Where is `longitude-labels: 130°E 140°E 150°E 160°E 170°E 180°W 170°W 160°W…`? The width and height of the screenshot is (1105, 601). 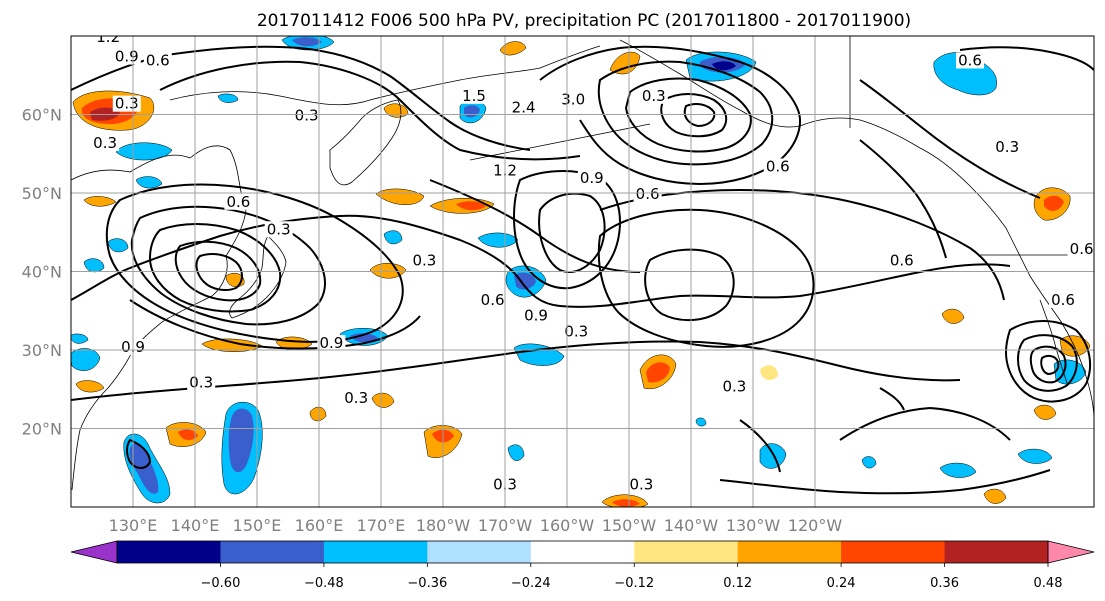 longitude-labels: 130°E 140°E 150°E 160°E 170°E 180°W 170°W 160°W… is located at coordinates (476, 525).